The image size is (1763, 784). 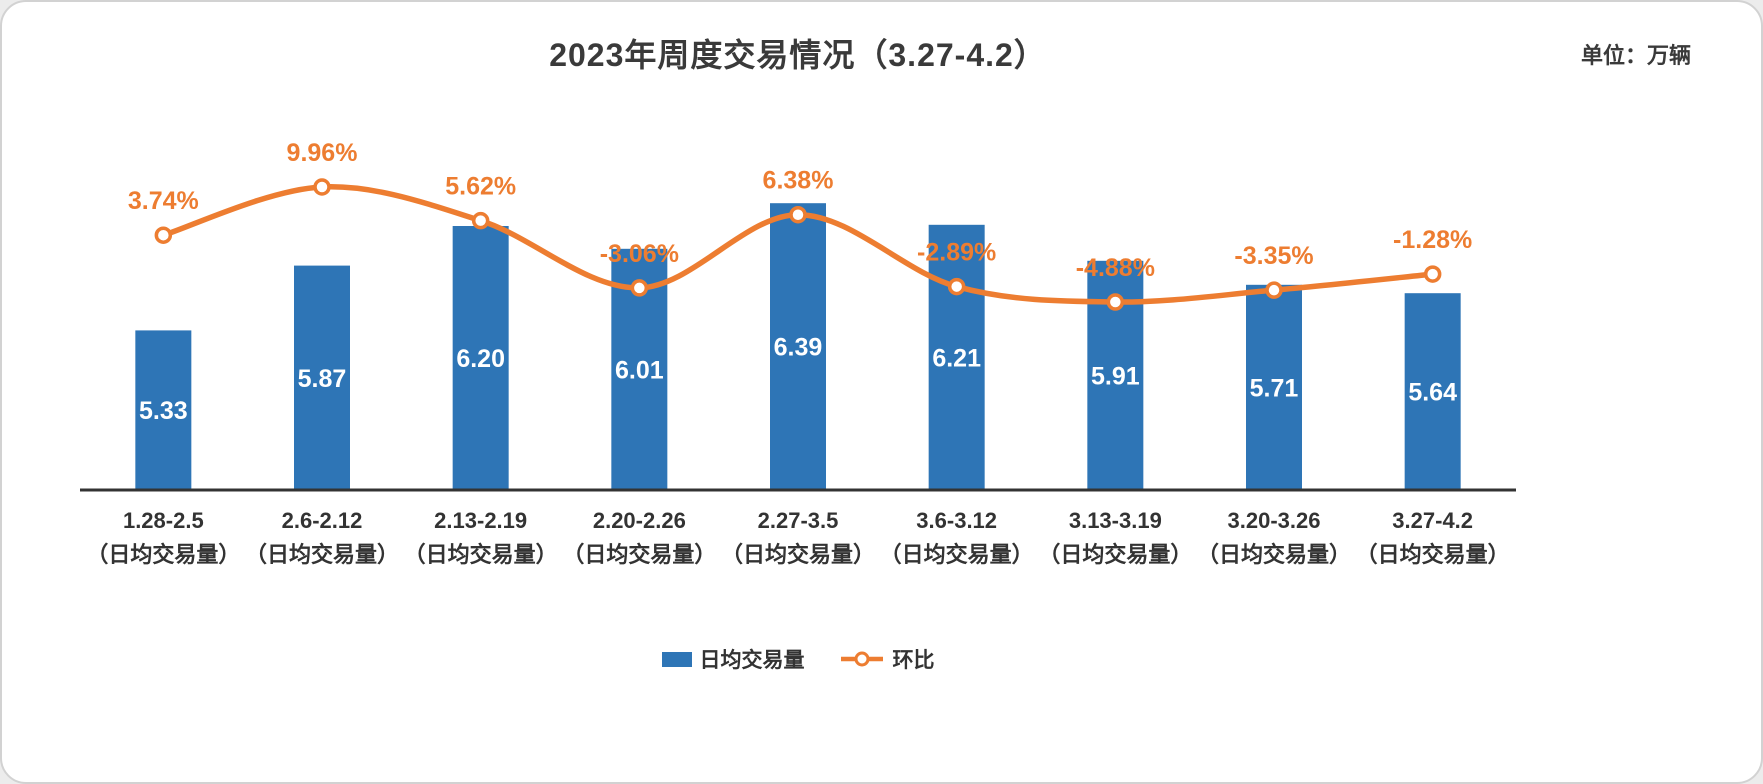 I want to click on x-axis-label: 3.13-3.19, so click(x=1115, y=520).